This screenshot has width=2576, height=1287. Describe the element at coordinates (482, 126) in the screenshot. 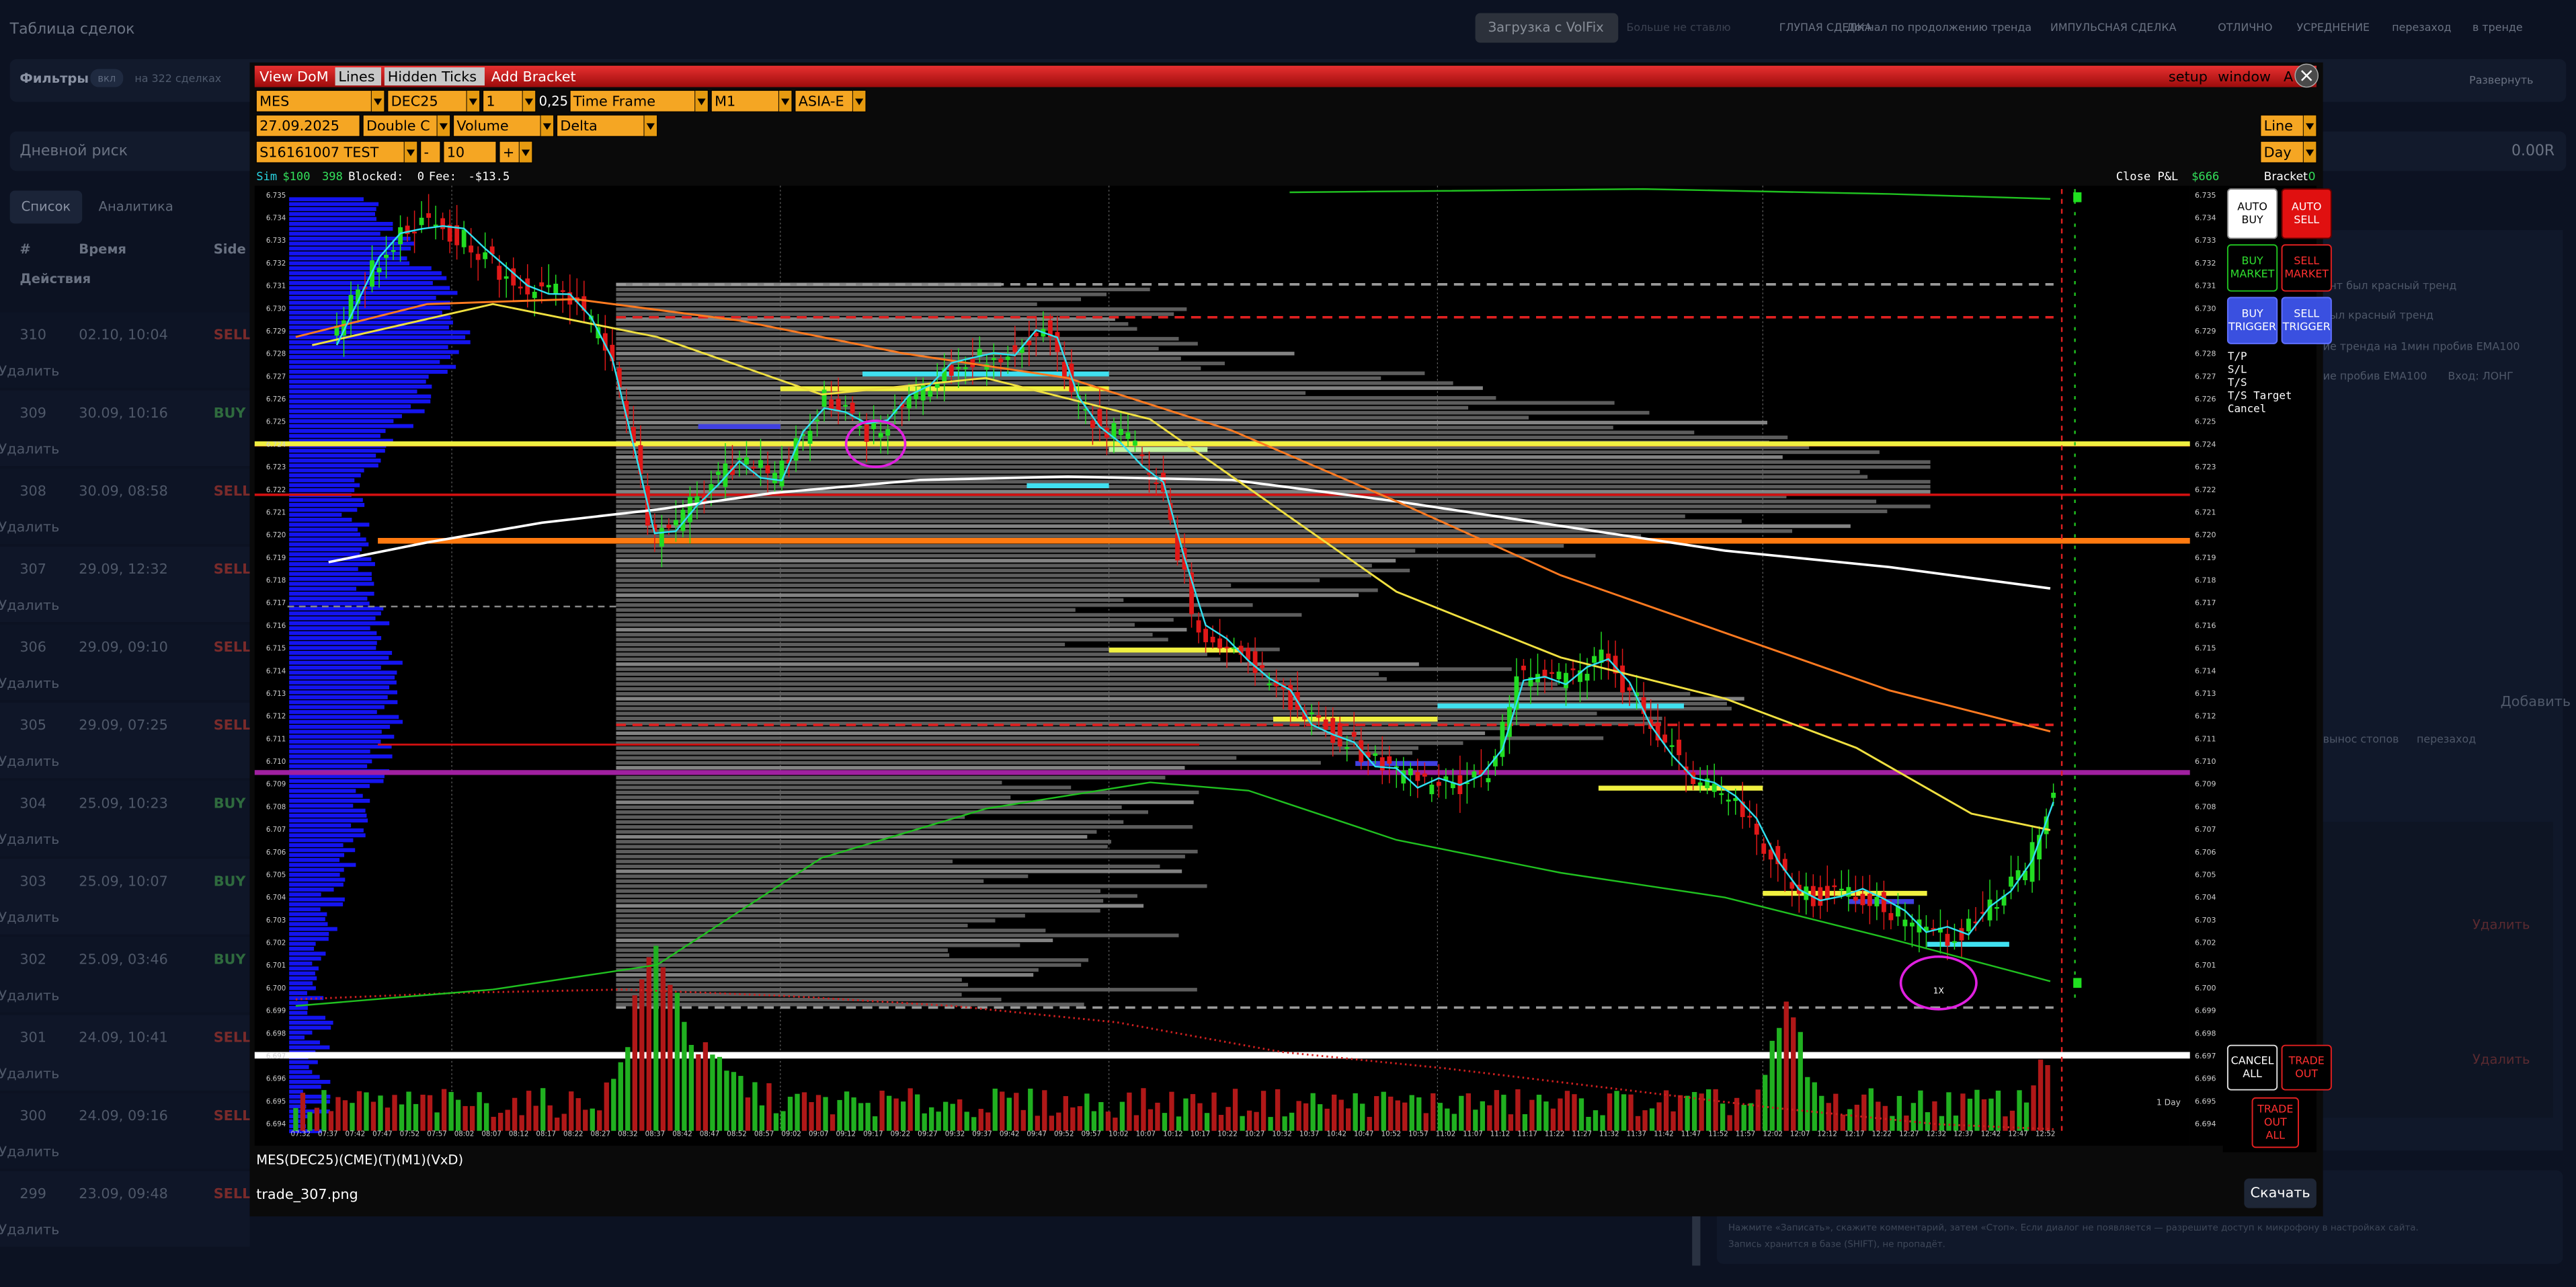

I see `field-value: Volume` at that location.